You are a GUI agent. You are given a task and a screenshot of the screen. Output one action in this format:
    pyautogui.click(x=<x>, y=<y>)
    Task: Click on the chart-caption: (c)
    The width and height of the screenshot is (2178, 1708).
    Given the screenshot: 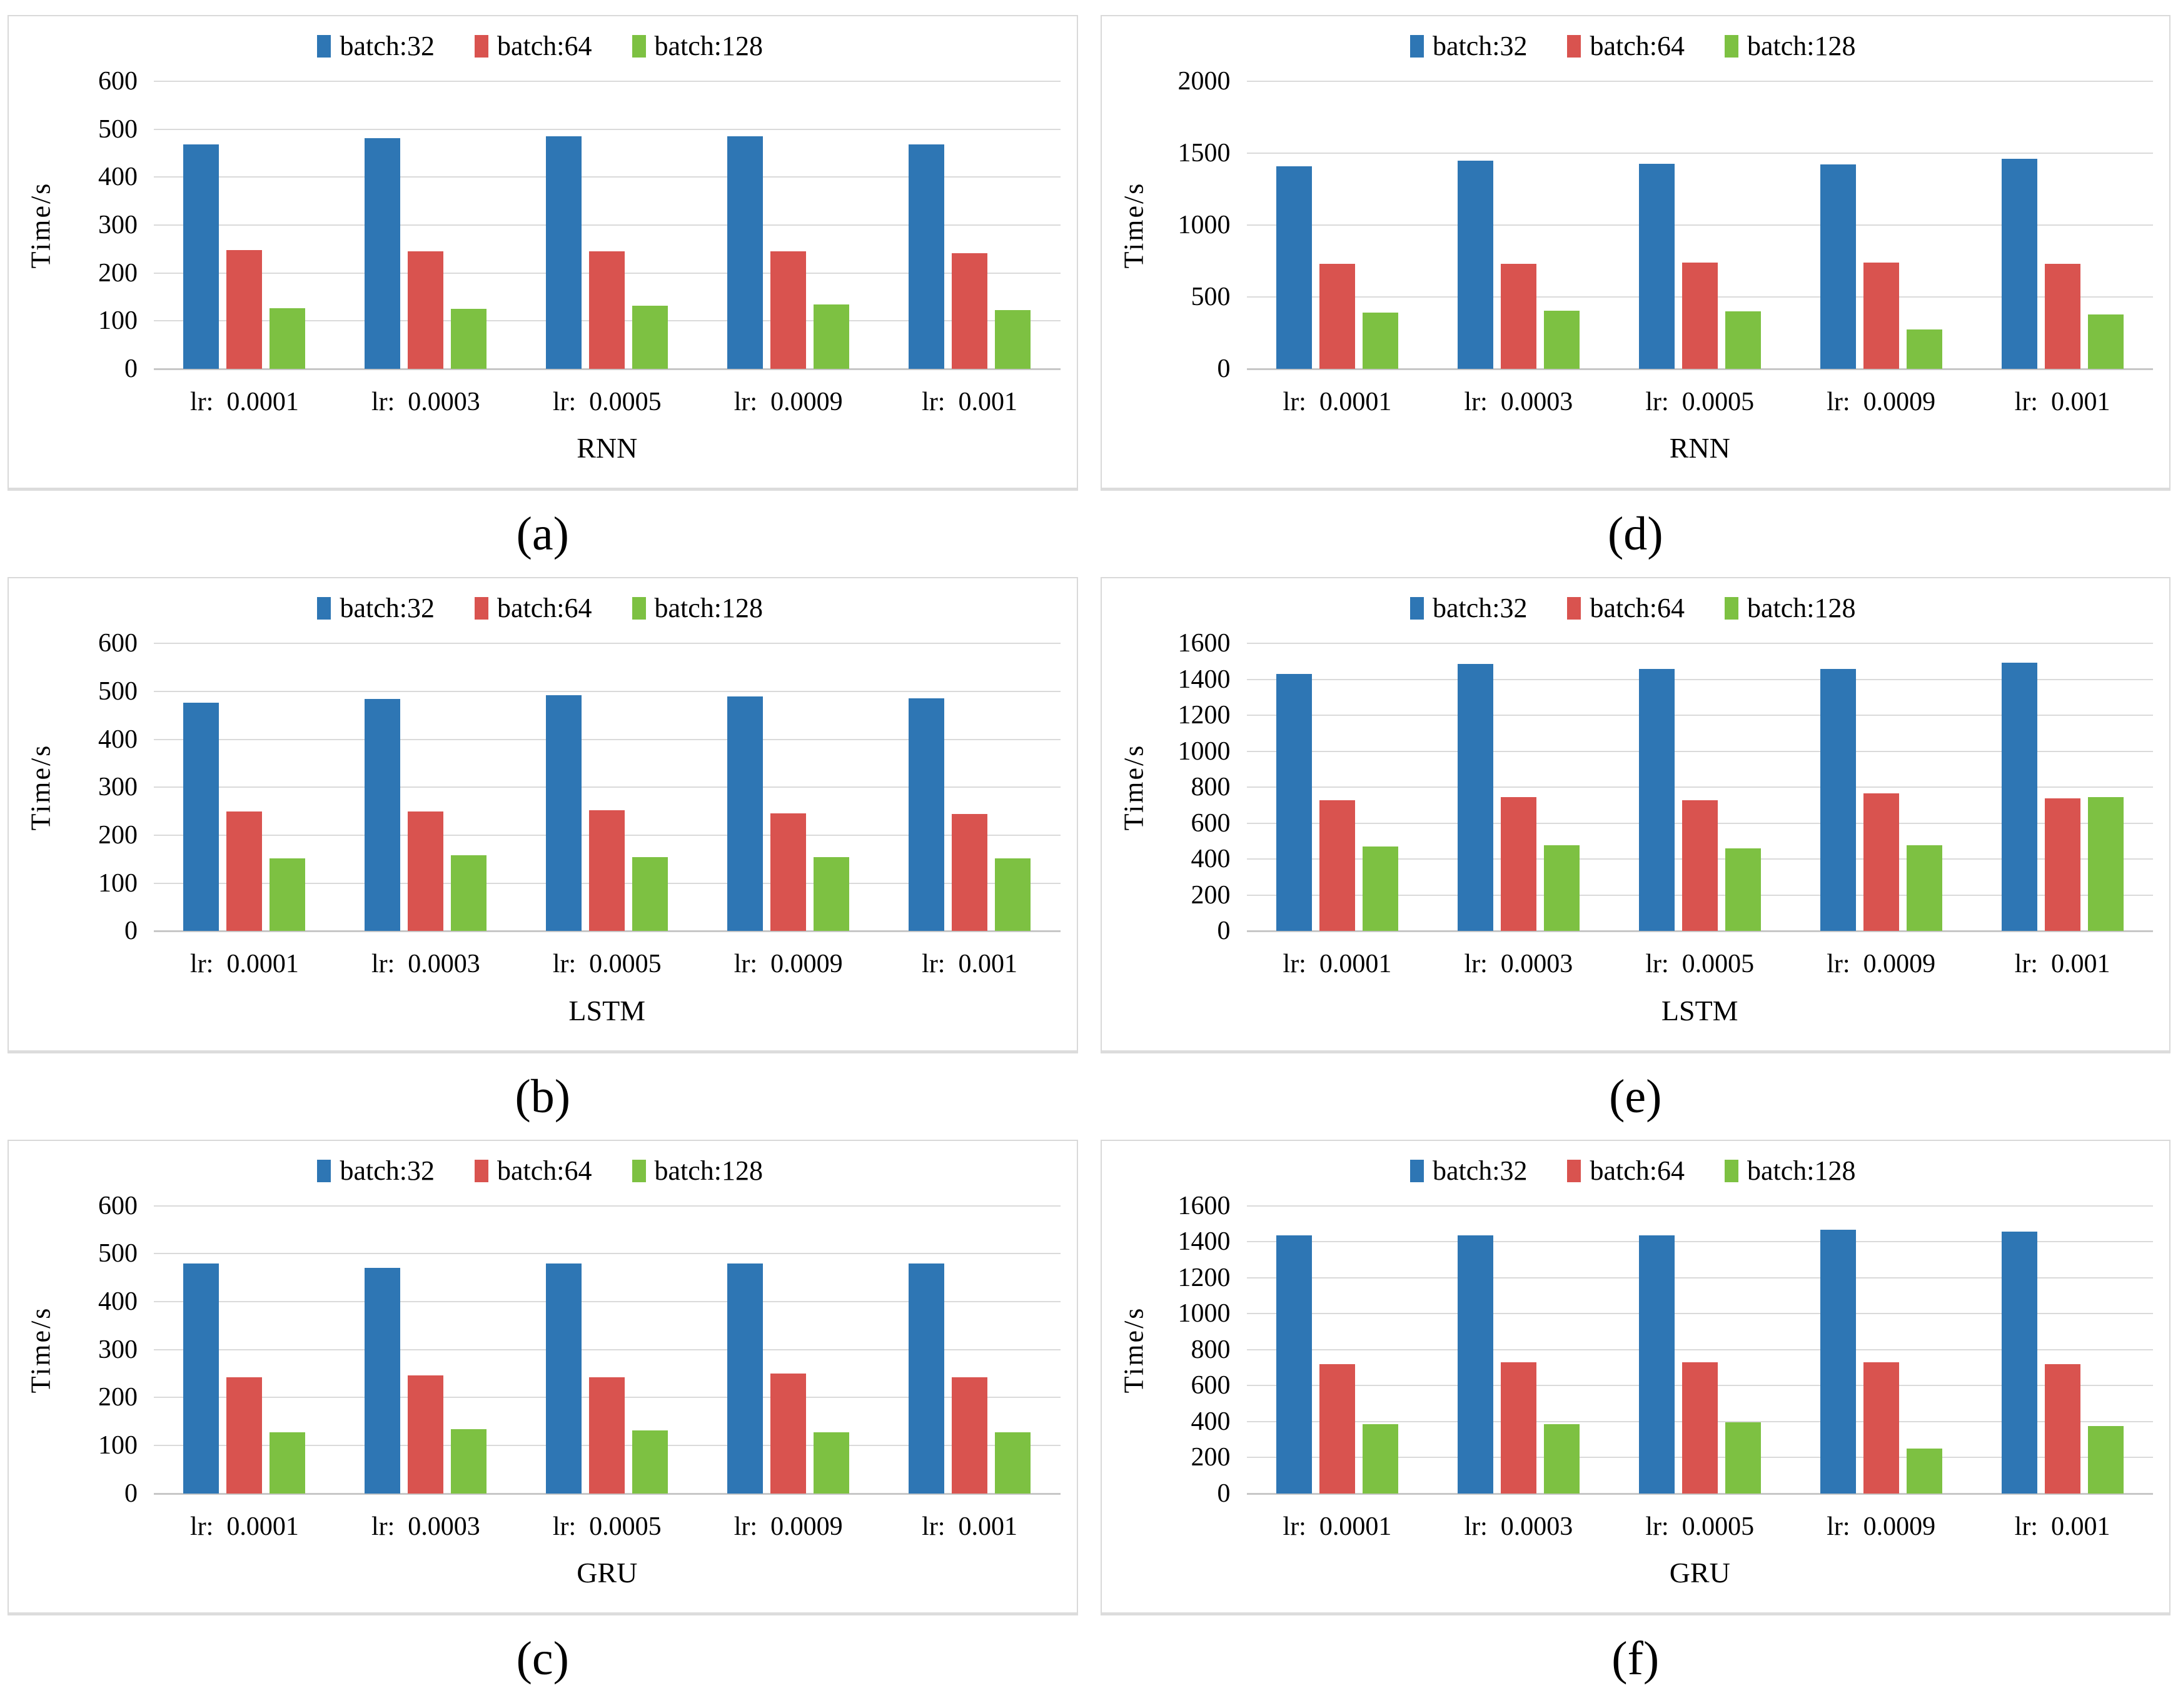 What is the action you would take?
    pyautogui.click(x=542, y=1658)
    